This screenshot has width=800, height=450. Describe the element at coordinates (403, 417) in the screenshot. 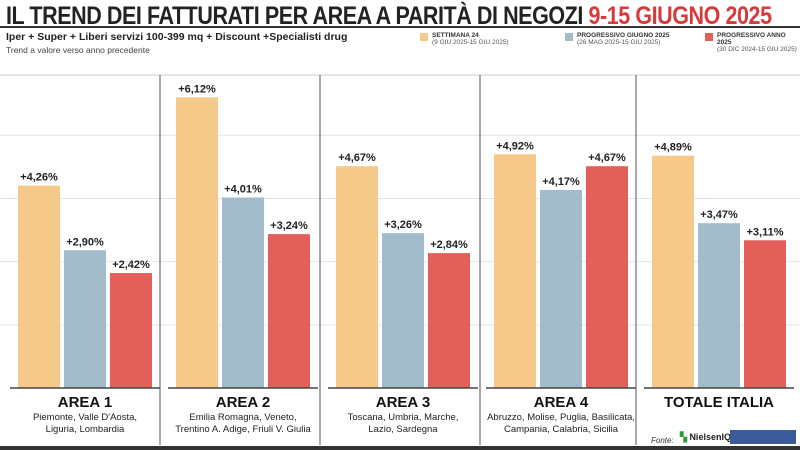

I see `region-label: Toscana, Umbria, Marche,` at that location.